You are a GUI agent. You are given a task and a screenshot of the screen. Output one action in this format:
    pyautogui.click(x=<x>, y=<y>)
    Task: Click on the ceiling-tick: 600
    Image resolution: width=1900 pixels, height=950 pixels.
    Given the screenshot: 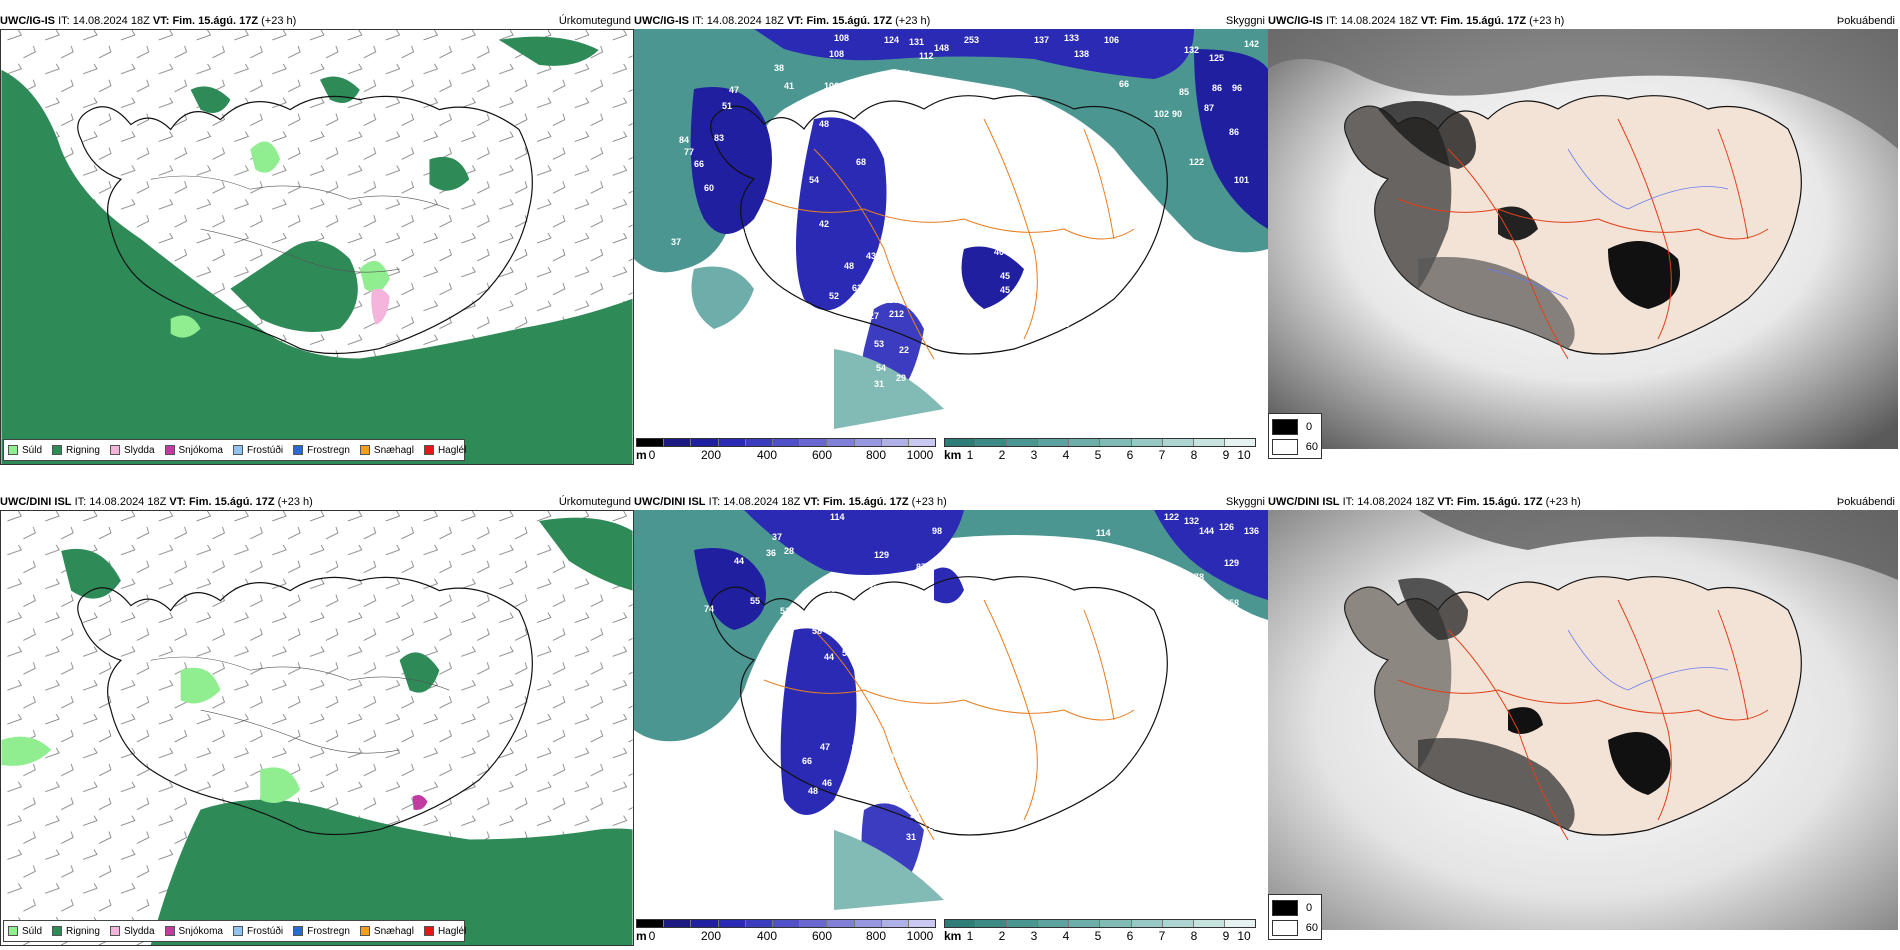 What is the action you would take?
    pyautogui.click(x=822, y=455)
    